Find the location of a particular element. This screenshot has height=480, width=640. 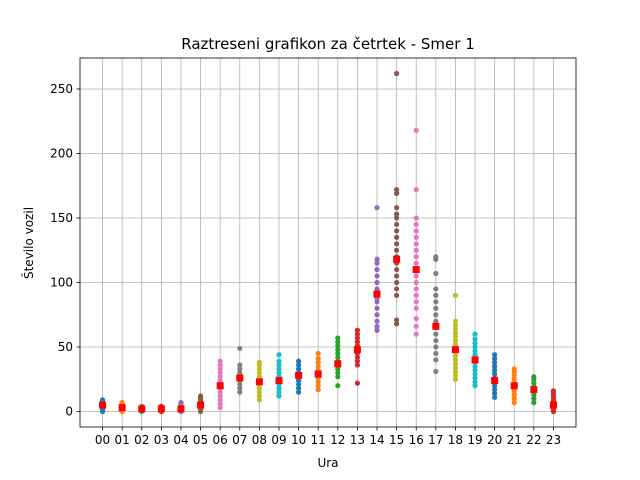

x-tick-label: 13 is located at coordinates (357, 440).